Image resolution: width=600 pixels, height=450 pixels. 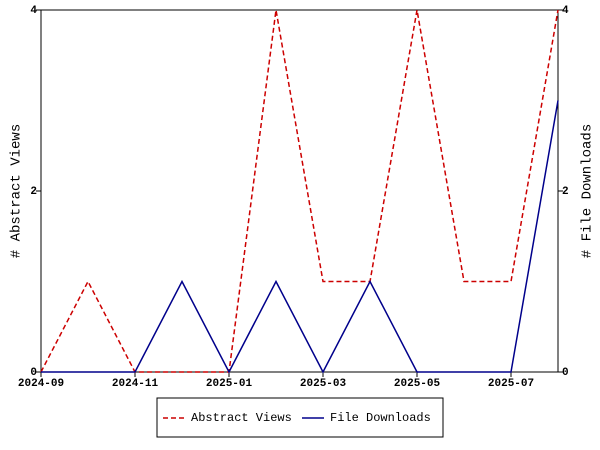 I want to click on x-tick-label: 2025-01, so click(x=229, y=384).